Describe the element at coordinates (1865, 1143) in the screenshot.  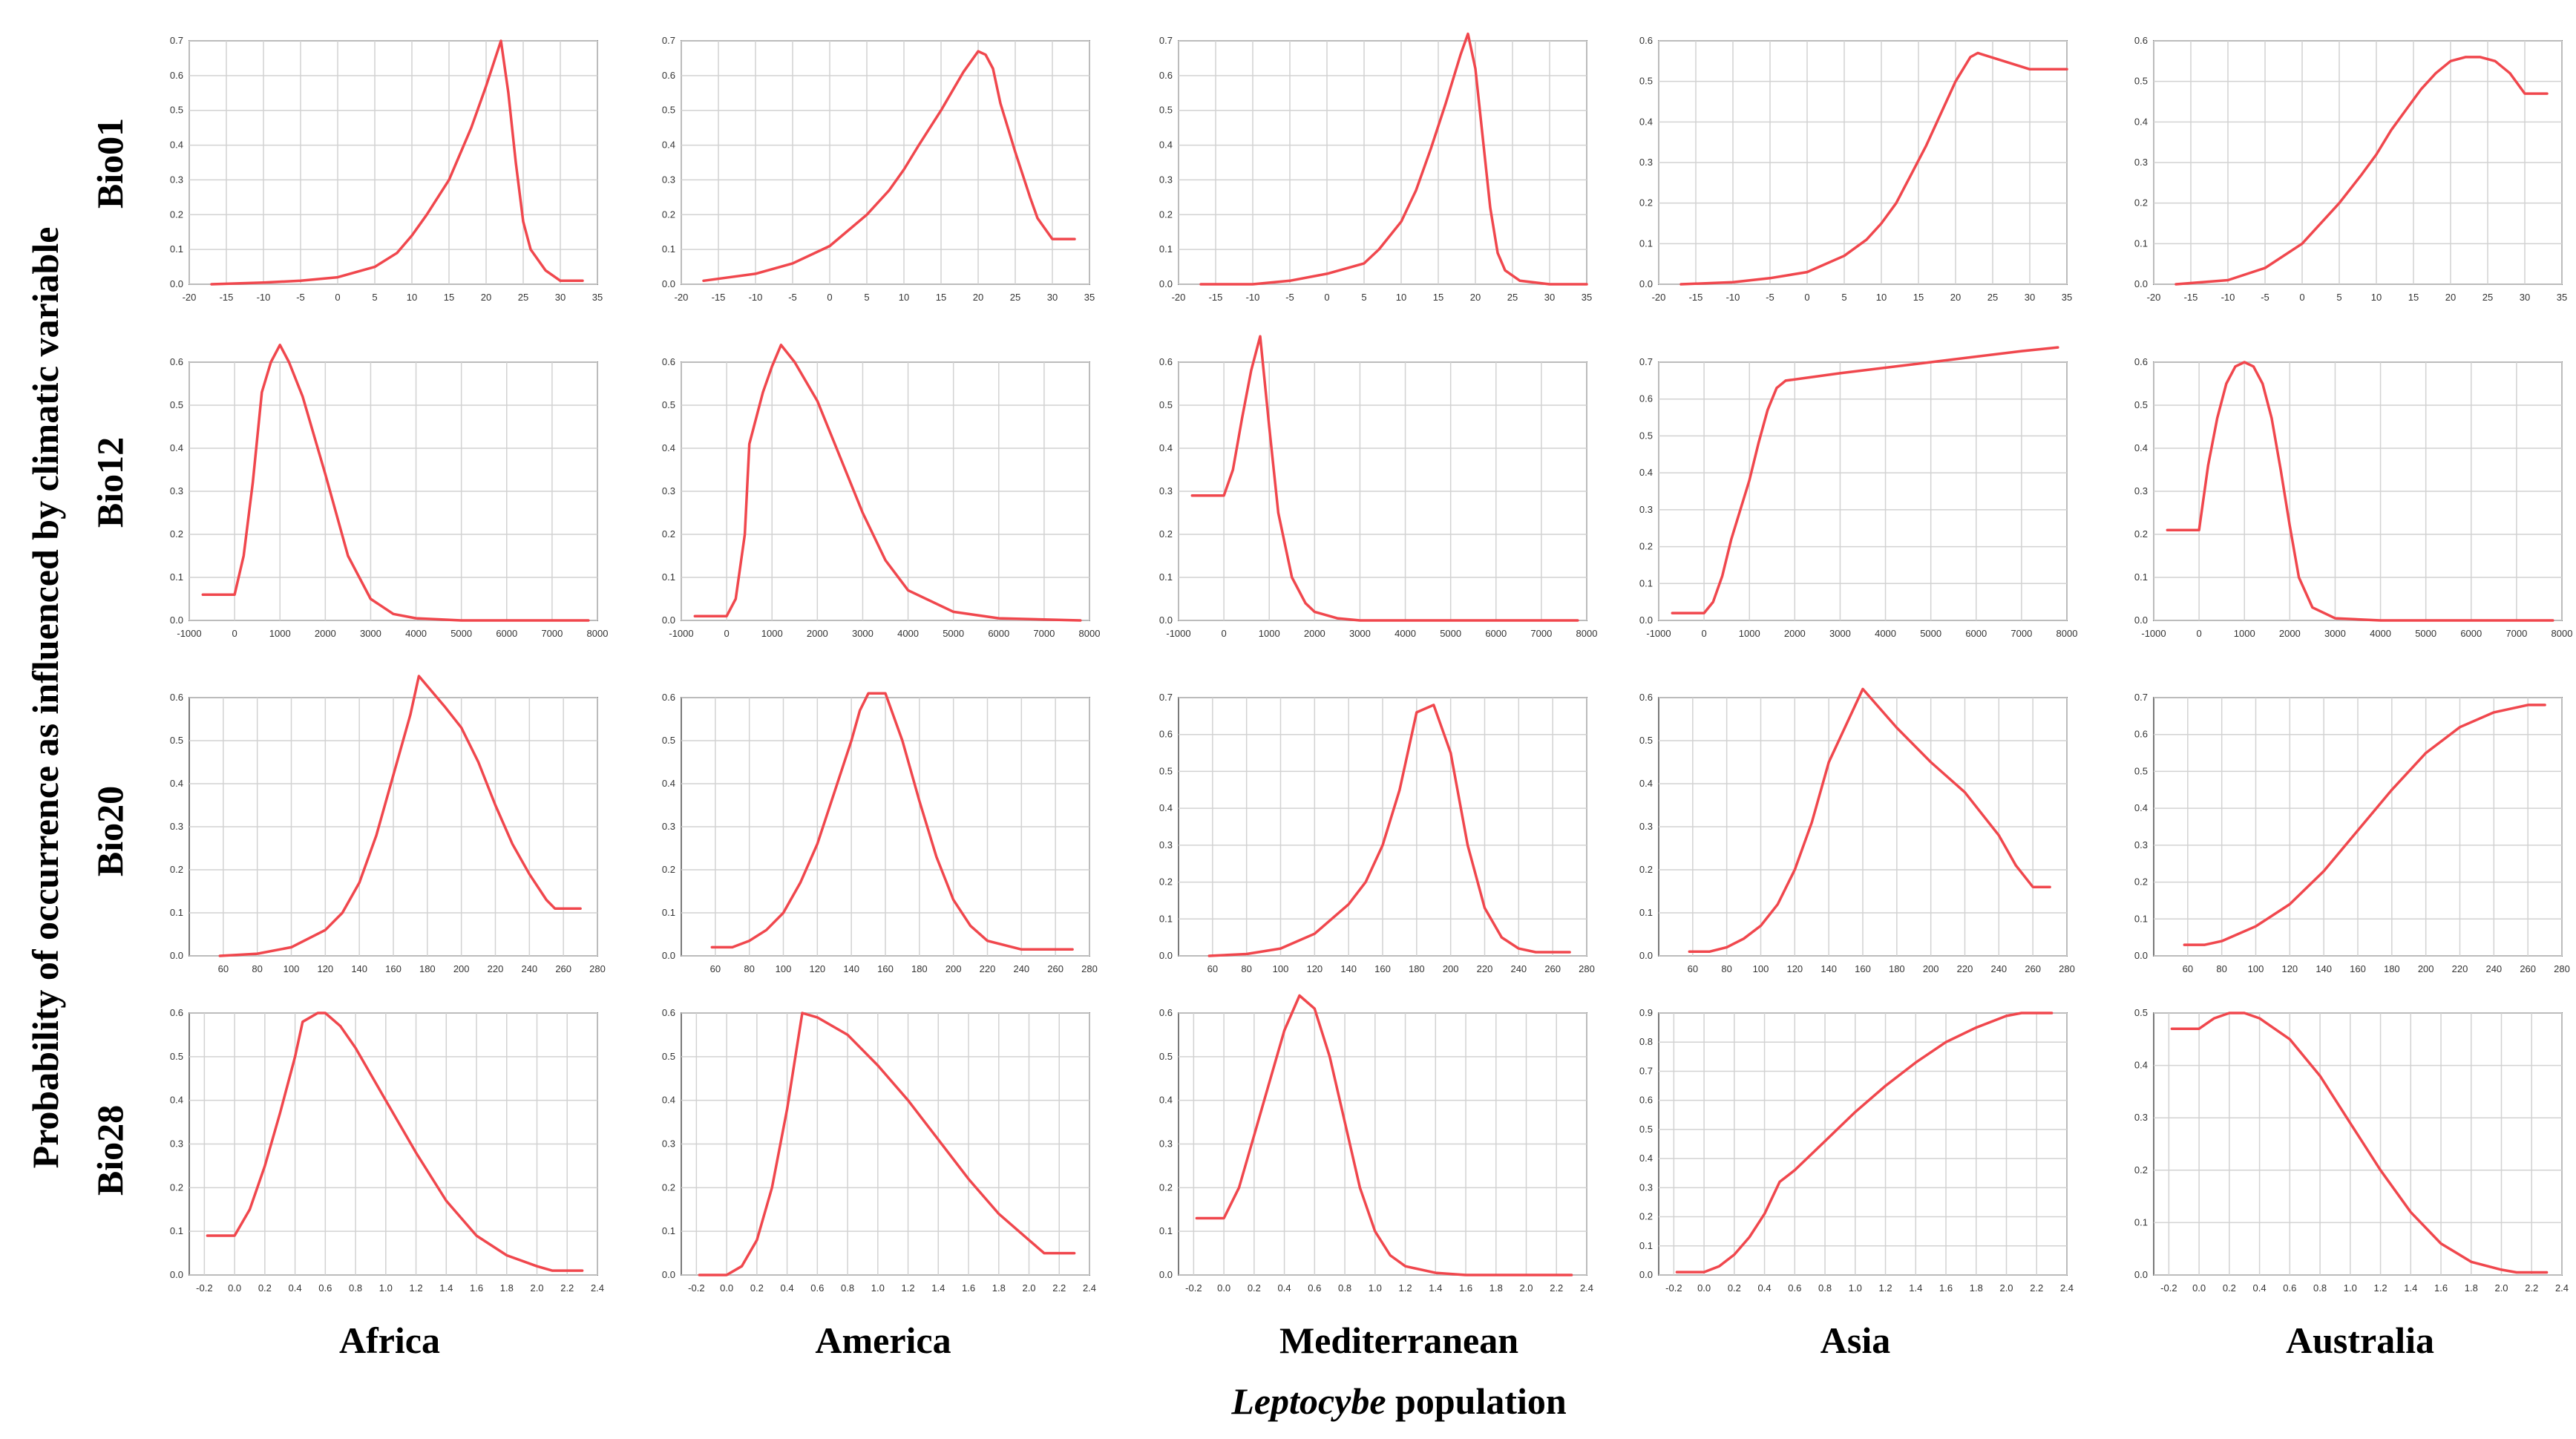
I see `response-curve-bio28-asia` at that location.